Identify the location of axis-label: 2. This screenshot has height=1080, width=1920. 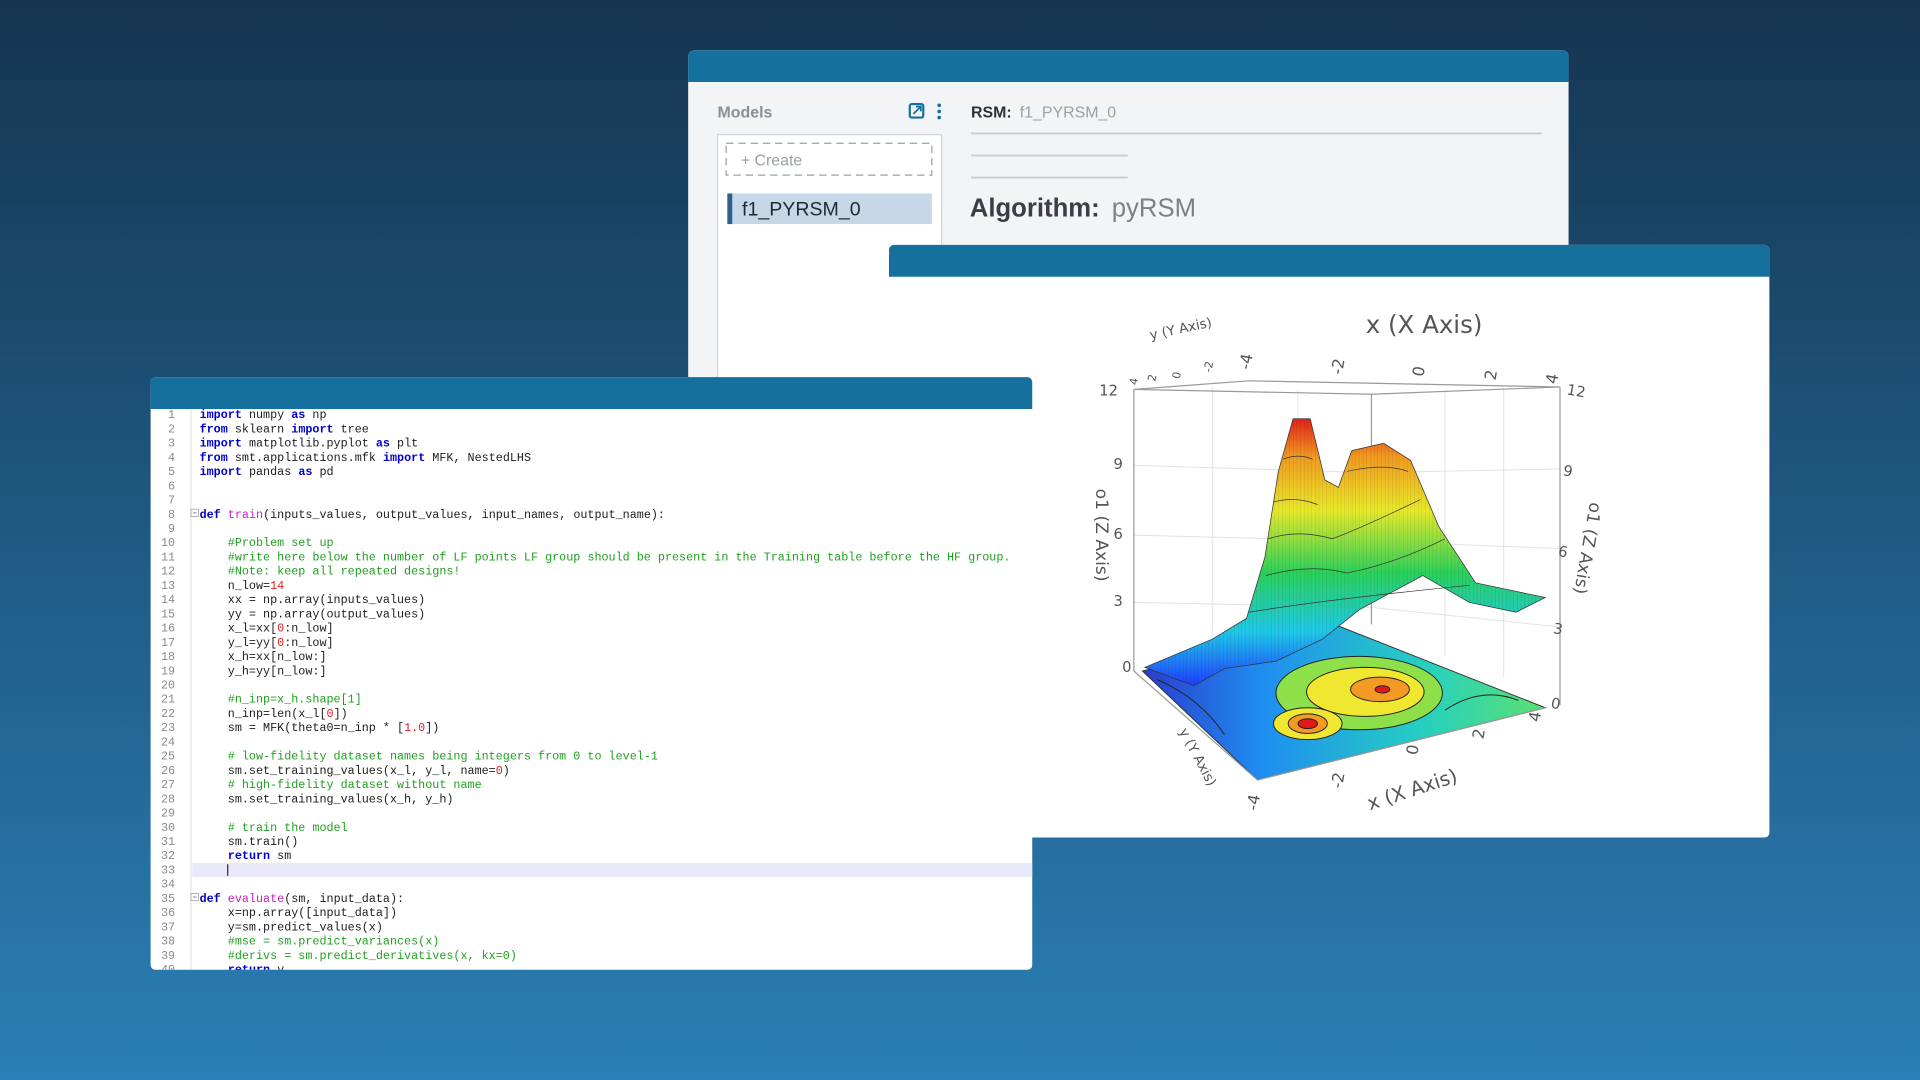
(1152, 377).